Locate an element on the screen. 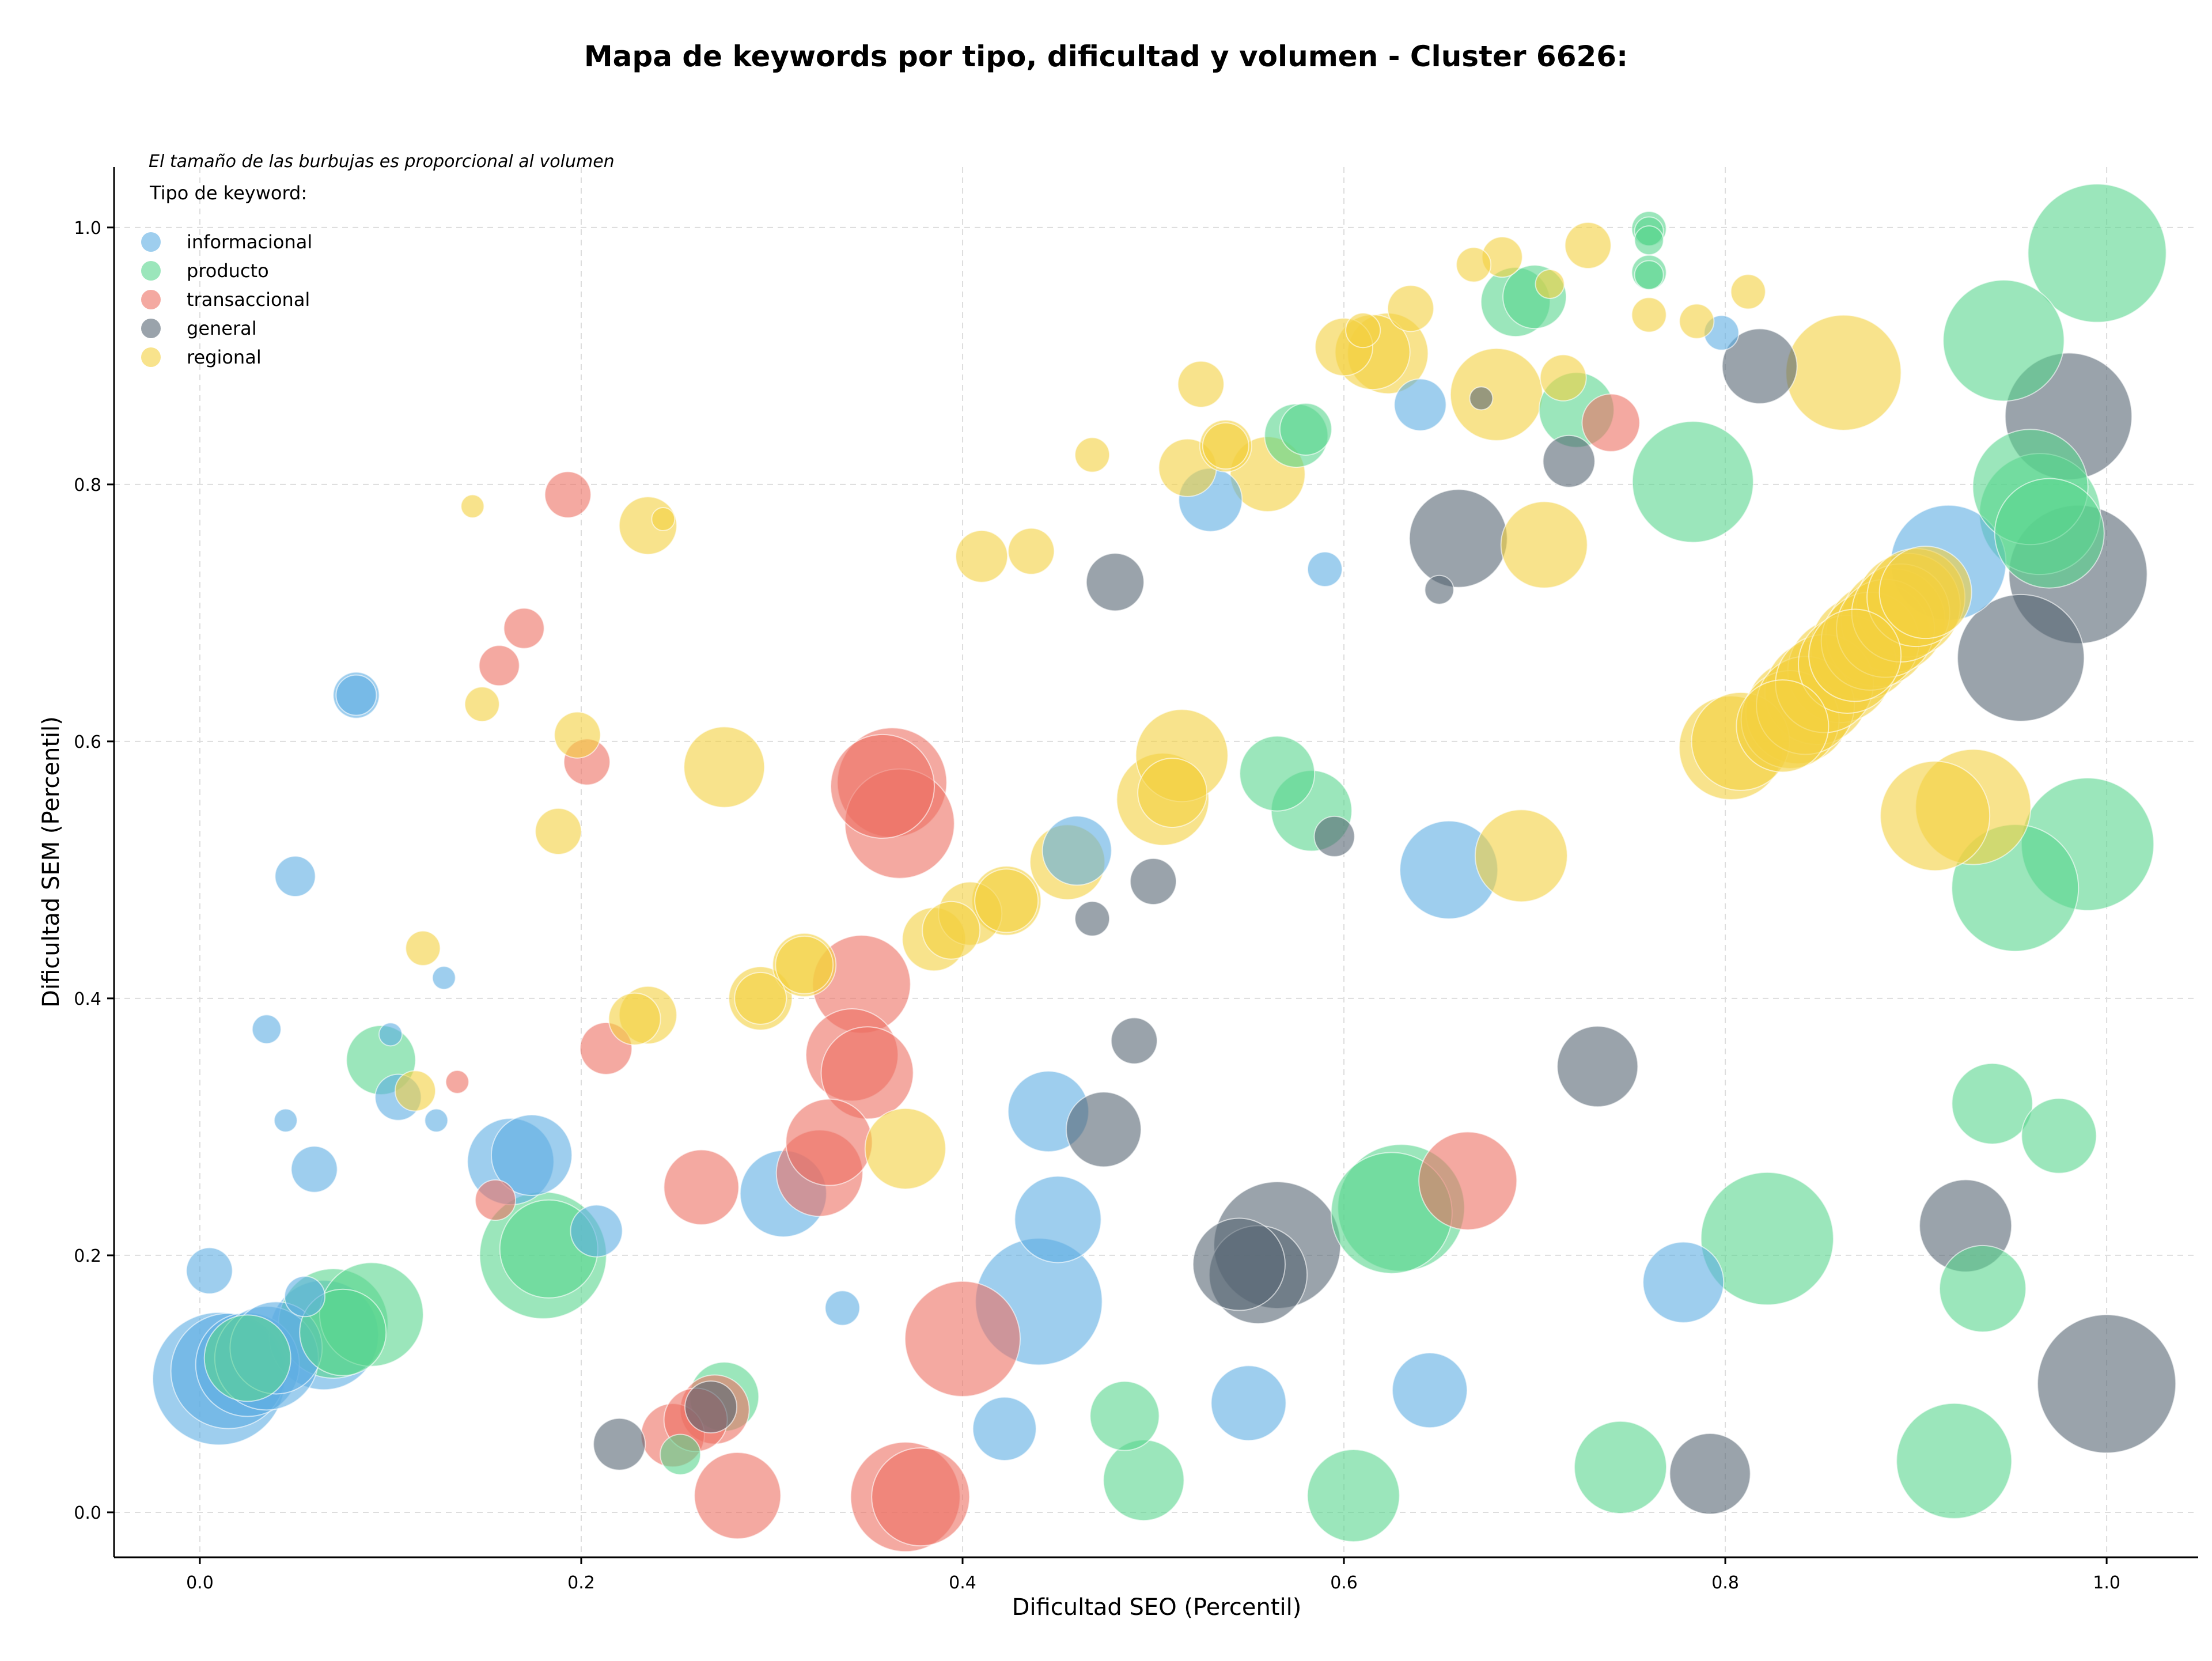  x-tick-label: 0.0 is located at coordinates (200, 1583).